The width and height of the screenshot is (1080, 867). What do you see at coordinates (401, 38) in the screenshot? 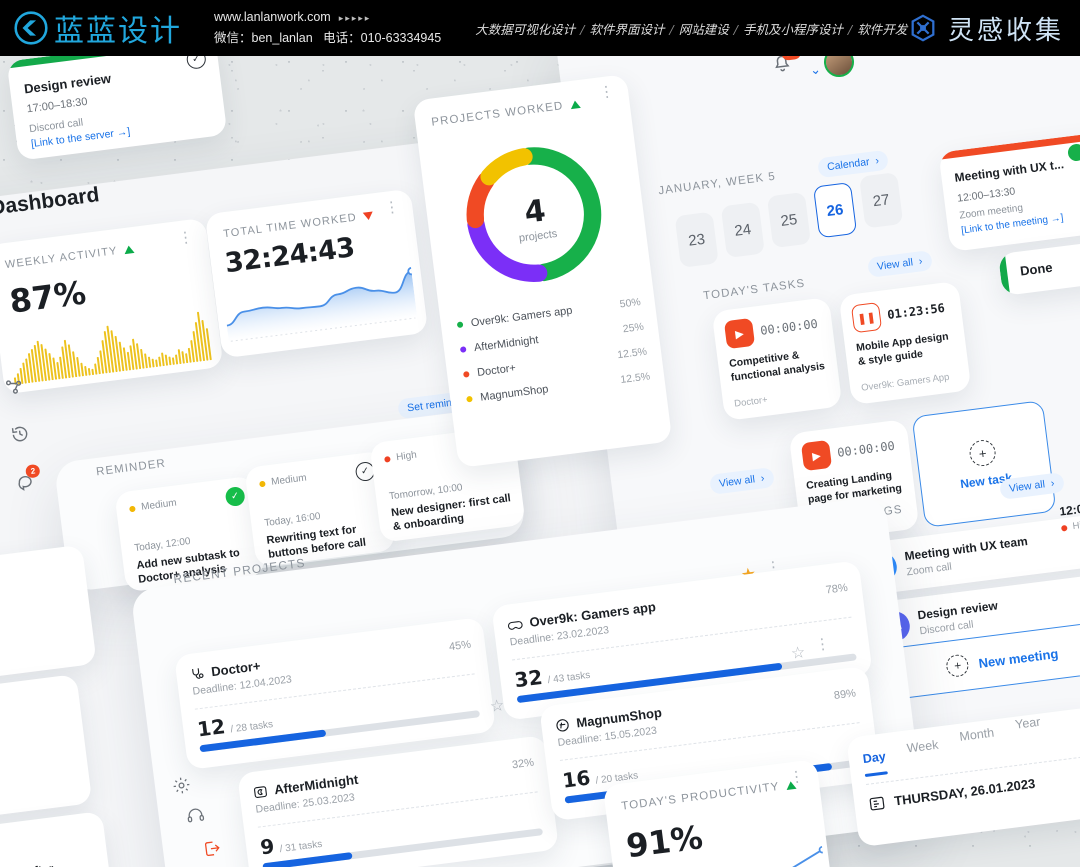
I see `phone-value: 010-63334945` at bounding box center [401, 38].